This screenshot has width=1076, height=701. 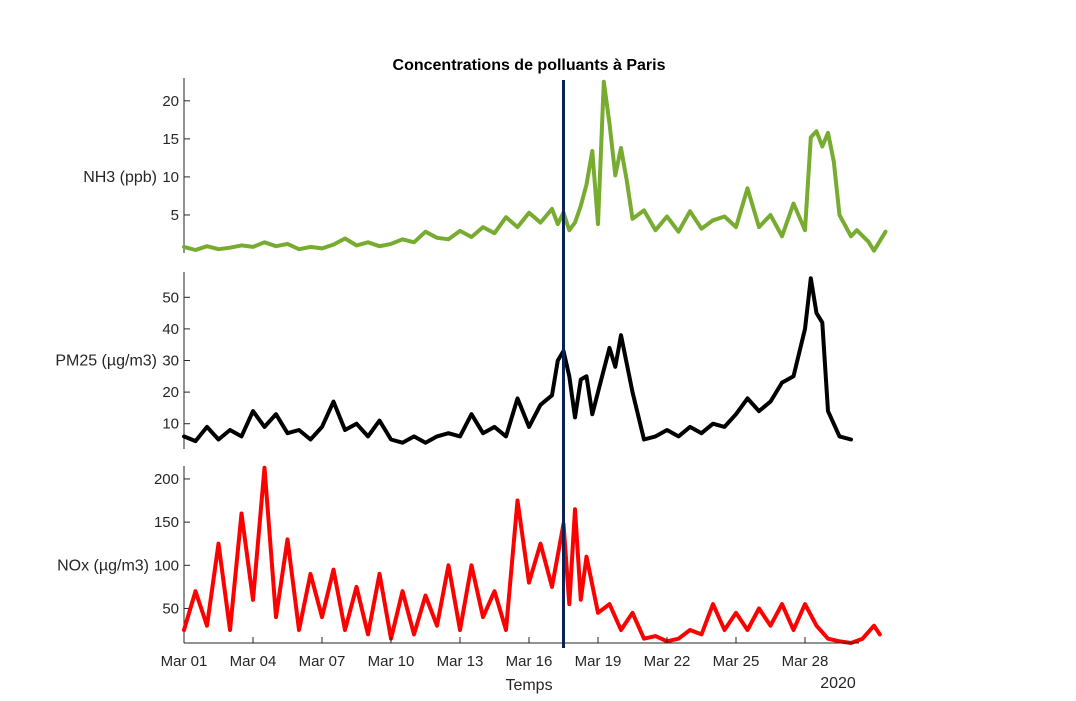 What do you see at coordinates (667, 661) in the screenshot?
I see `x-tick-label: Mar 22` at bounding box center [667, 661].